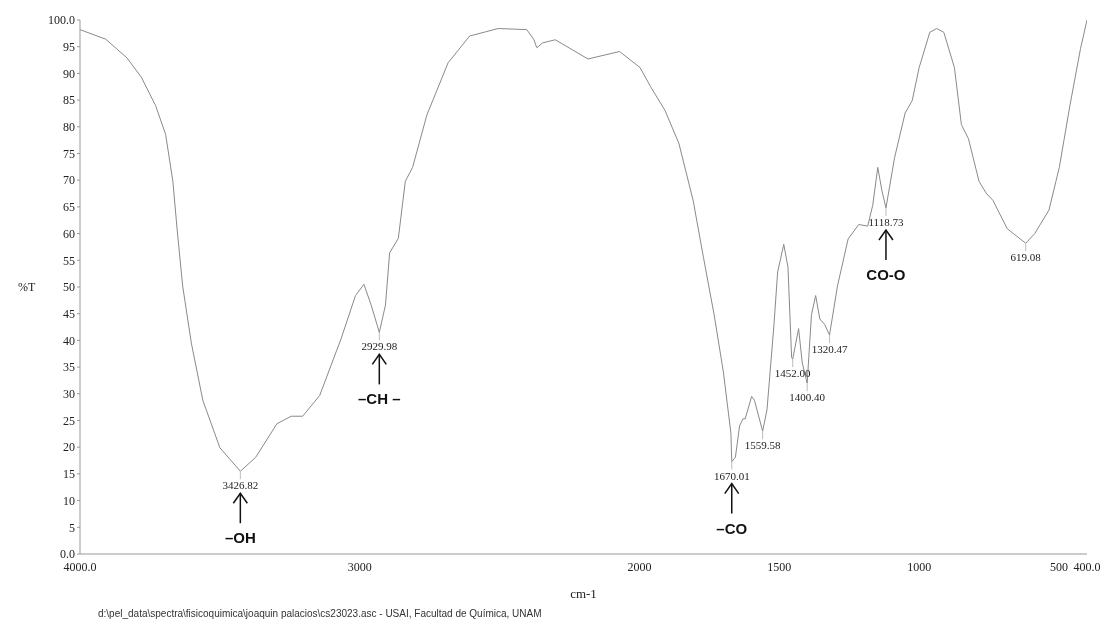 The image size is (1113, 642). I want to click on y-tick-label: 45, so click(69, 313).